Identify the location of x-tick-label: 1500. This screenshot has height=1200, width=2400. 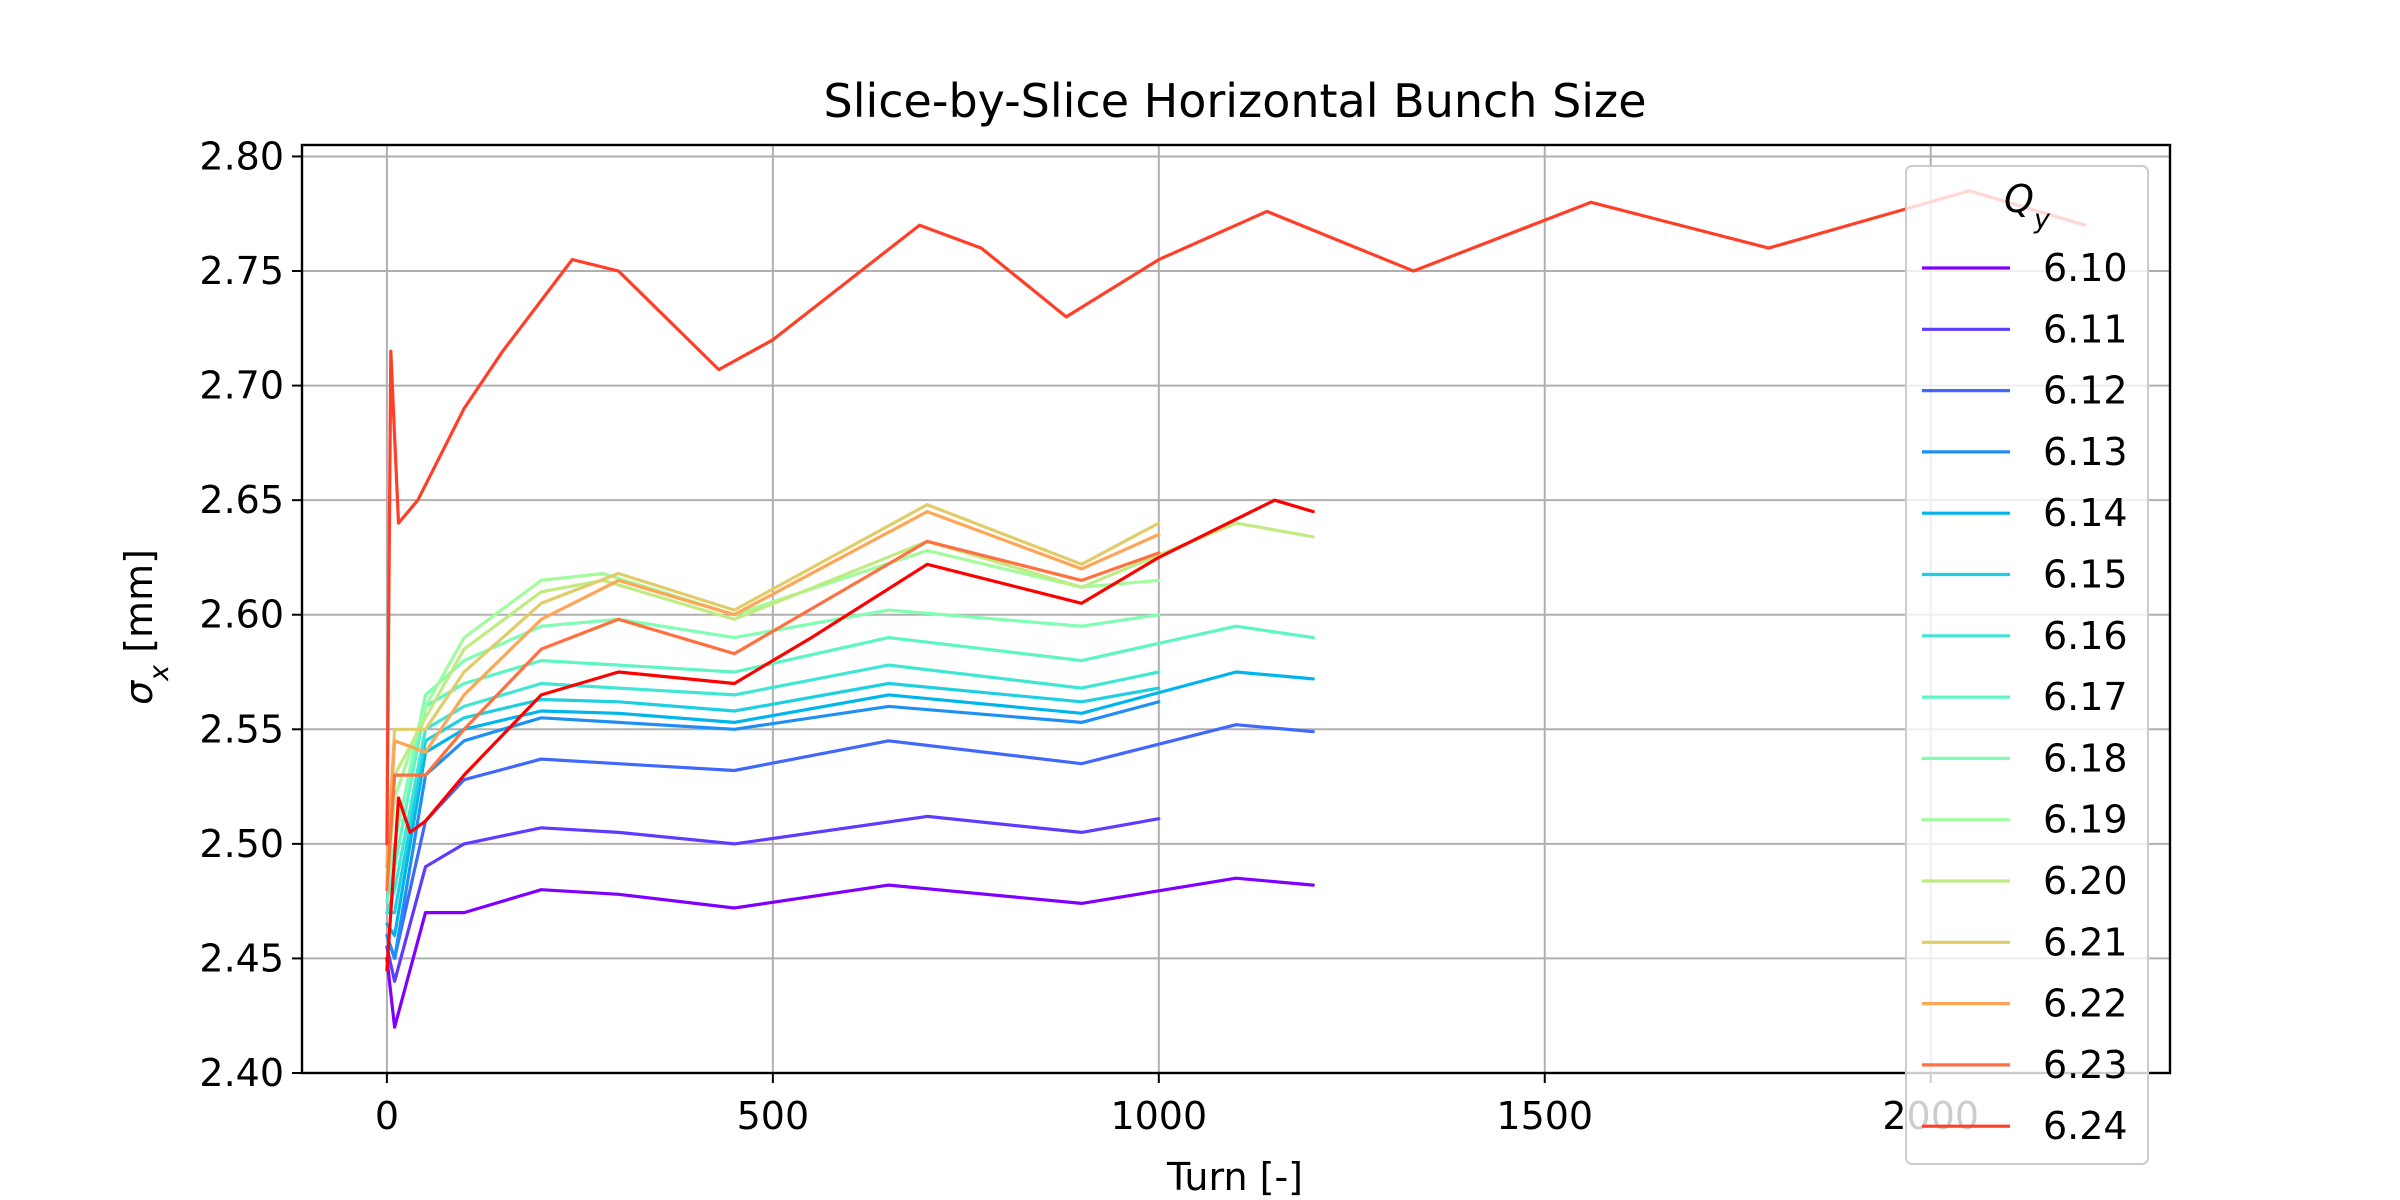
(1544, 1116).